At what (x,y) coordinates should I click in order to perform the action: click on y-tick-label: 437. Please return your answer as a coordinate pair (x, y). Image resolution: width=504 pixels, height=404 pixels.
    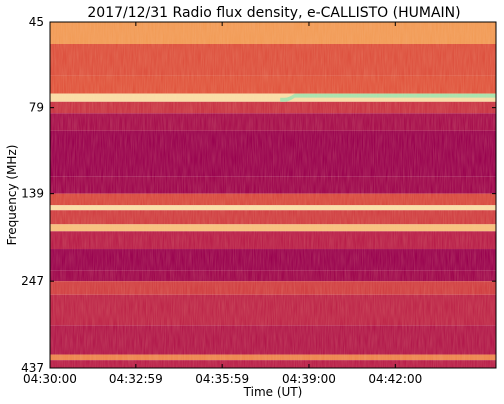
    Looking at the image, I should click on (32, 368).